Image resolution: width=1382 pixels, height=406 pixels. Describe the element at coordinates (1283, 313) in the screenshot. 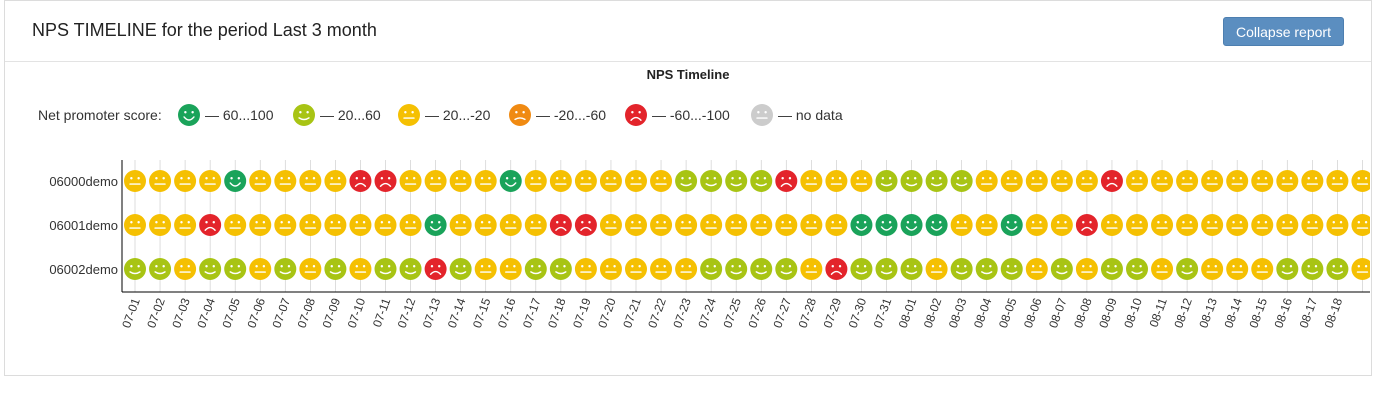

I see `x-tick-label: 08-16` at that location.